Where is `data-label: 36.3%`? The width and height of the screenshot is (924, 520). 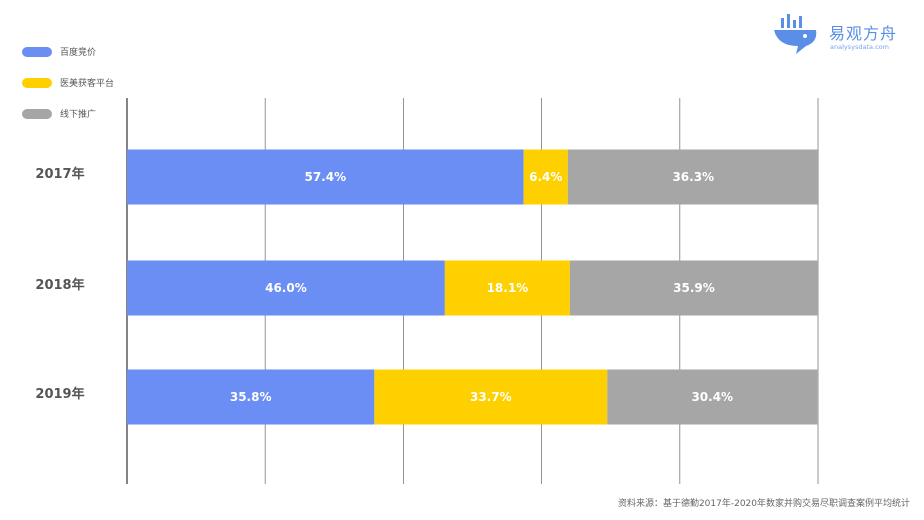
data-label: 36.3% is located at coordinates (693, 177).